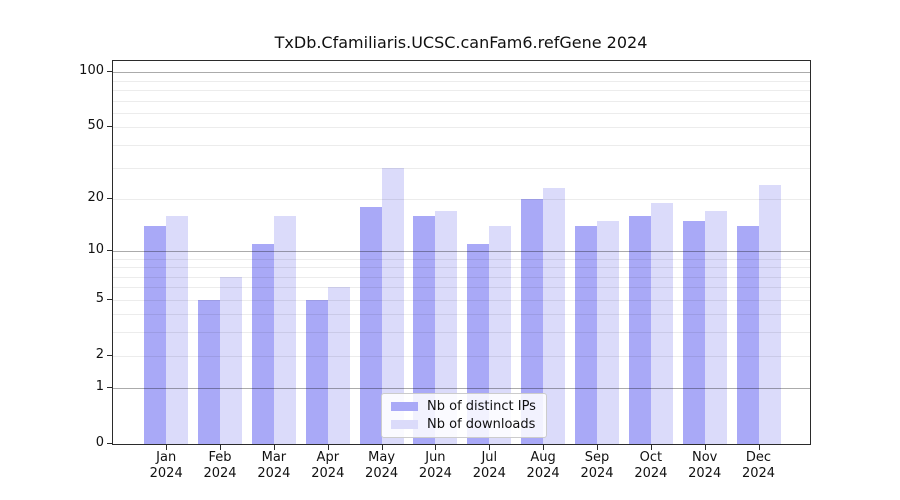 The image size is (900, 500). I want to click on y-tick-label-5: 5, so click(99, 298).